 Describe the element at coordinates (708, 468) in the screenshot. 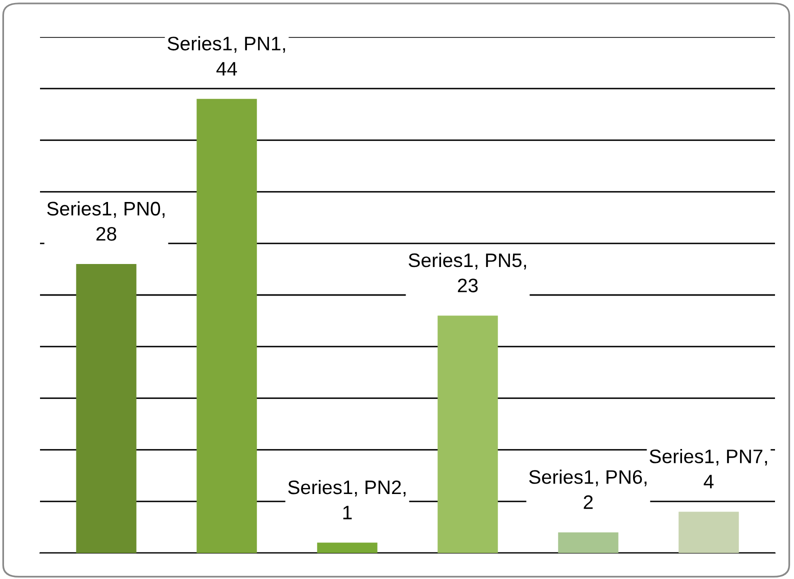

I see `data-label: Series1, PN7, 4` at that location.